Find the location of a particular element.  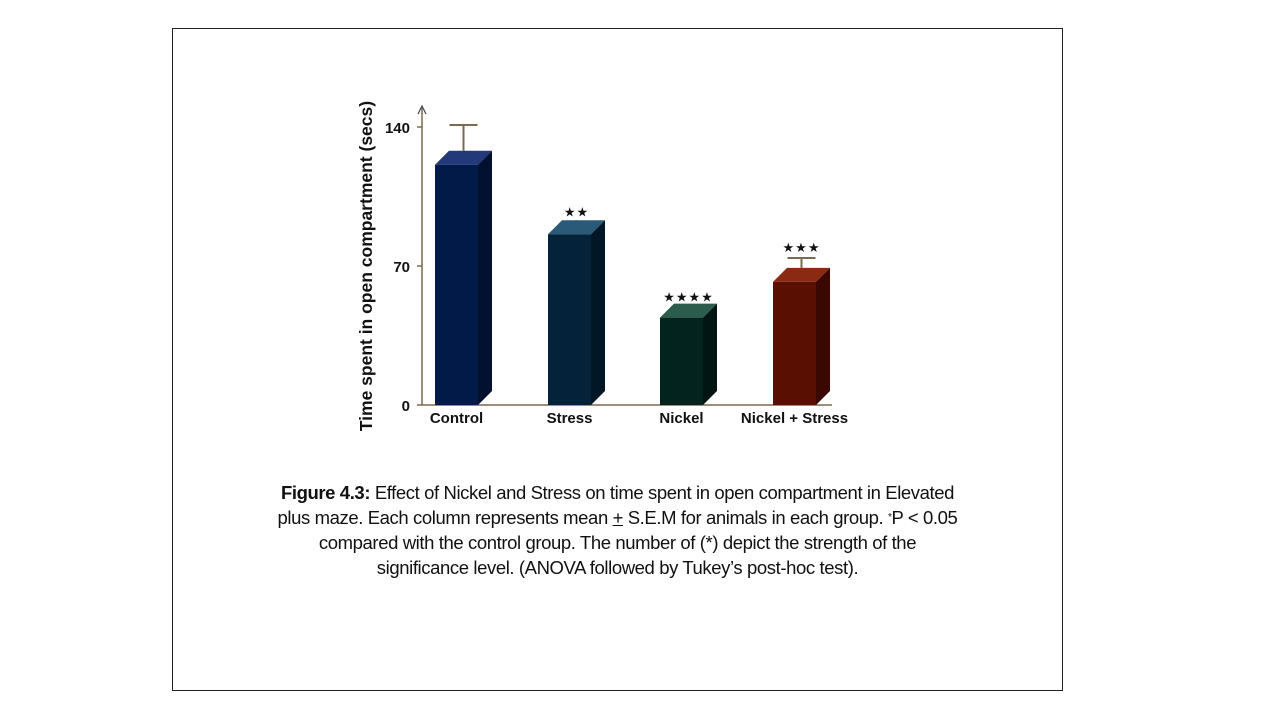

y-tick-label: 0 is located at coordinates (406, 406).